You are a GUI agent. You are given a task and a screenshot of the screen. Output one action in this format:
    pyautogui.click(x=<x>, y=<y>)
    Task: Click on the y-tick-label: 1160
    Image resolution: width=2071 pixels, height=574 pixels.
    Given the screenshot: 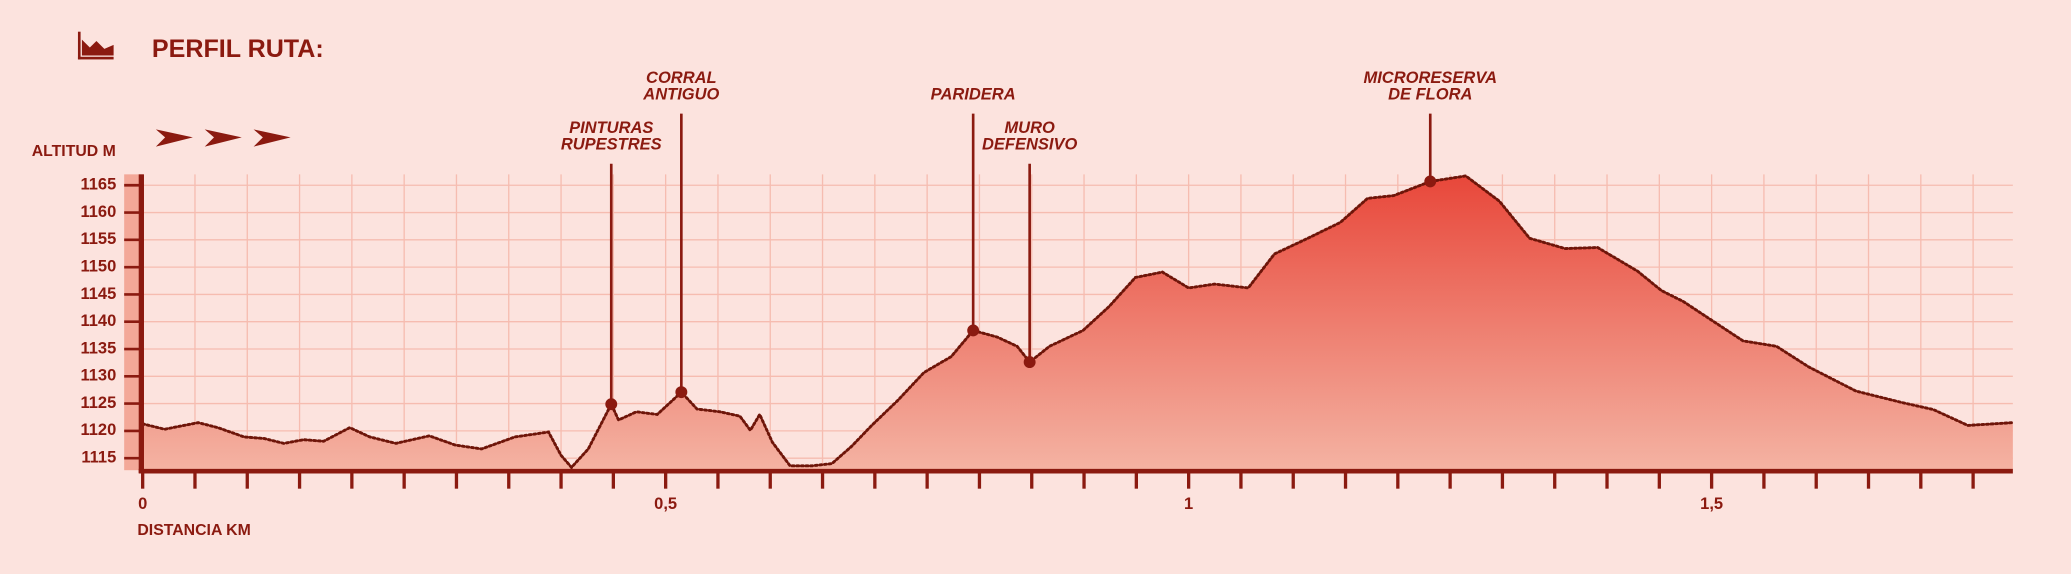 What is the action you would take?
    pyautogui.click(x=98, y=212)
    